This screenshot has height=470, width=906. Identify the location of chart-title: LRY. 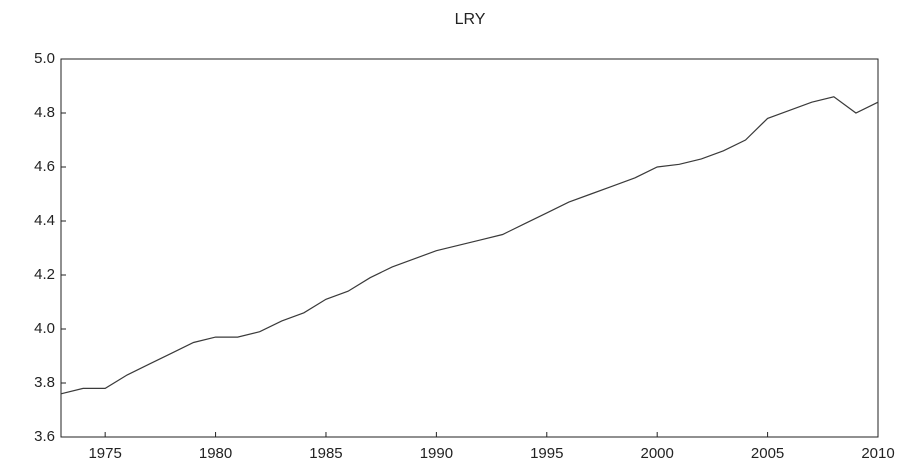
(470, 19).